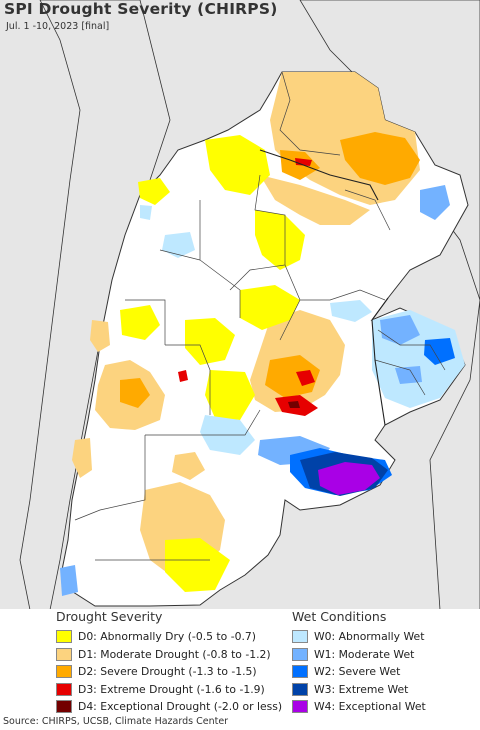  Describe the element at coordinates (300, 707) in the screenshot. I see `swatch-w4` at that location.